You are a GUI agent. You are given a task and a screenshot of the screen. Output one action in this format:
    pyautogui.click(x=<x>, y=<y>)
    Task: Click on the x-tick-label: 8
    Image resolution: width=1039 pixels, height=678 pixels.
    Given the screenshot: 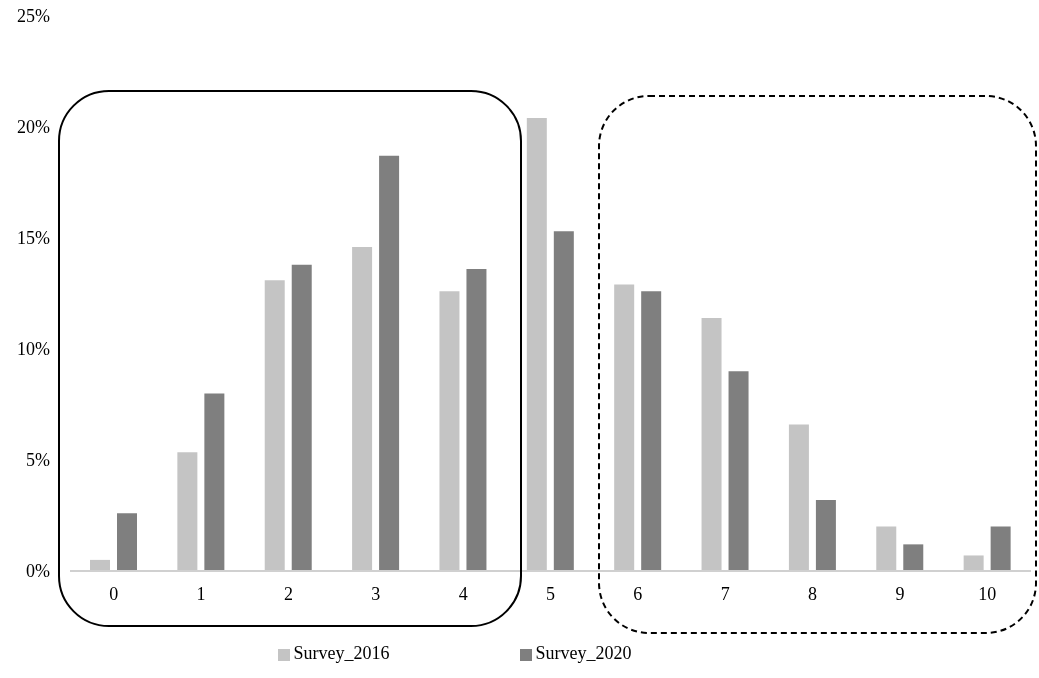 What is the action you would take?
    pyautogui.click(x=813, y=593)
    